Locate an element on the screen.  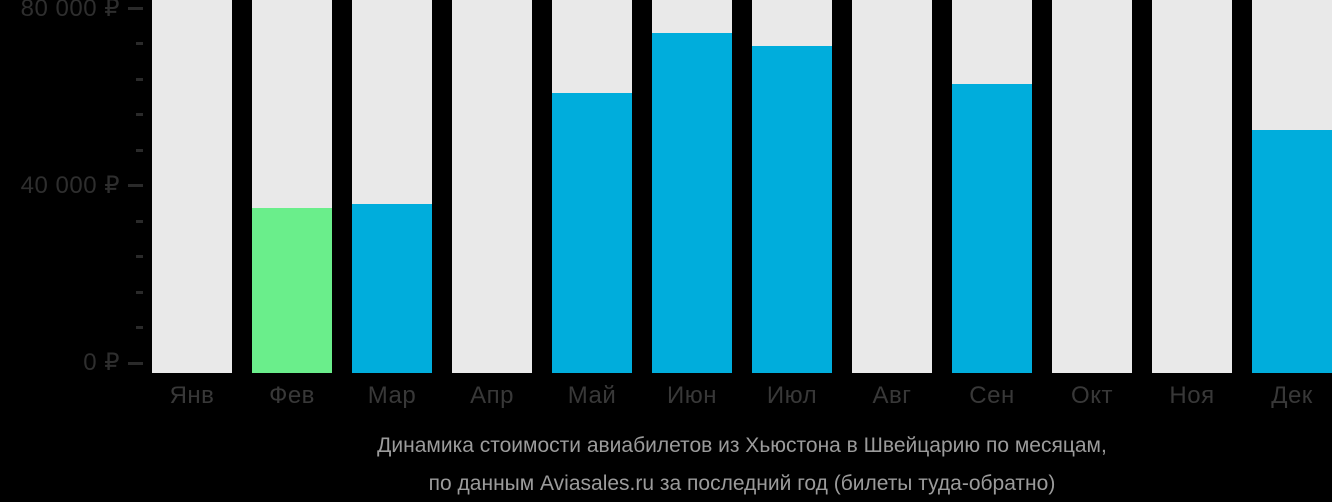
x-tick-label: Окт is located at coordinates (1092, 395).